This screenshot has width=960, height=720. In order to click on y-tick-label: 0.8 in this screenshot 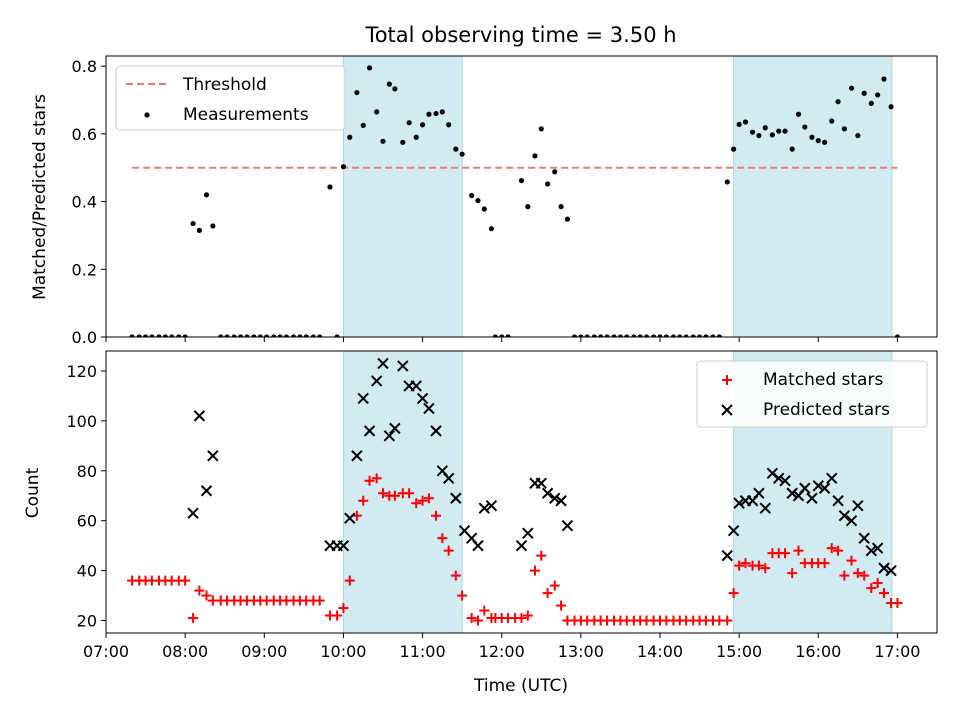, I will do `click(84, 66)`.